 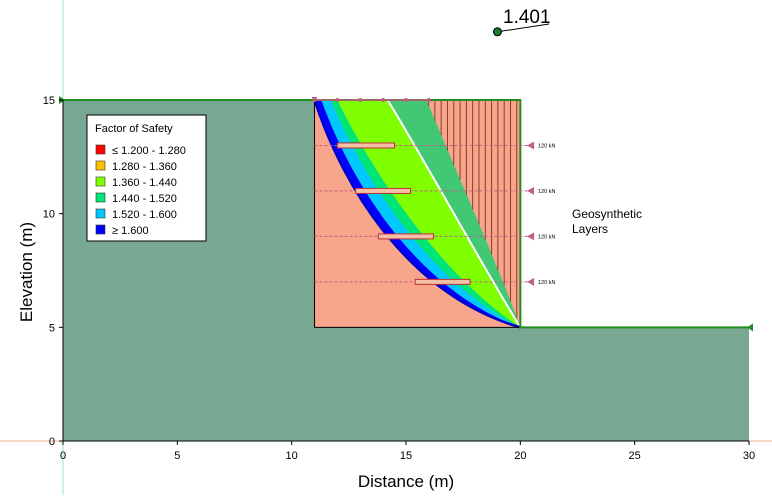 I want to click on geosynthetic-label-line-1: Geosynthetic, so click(x=607, y=214).